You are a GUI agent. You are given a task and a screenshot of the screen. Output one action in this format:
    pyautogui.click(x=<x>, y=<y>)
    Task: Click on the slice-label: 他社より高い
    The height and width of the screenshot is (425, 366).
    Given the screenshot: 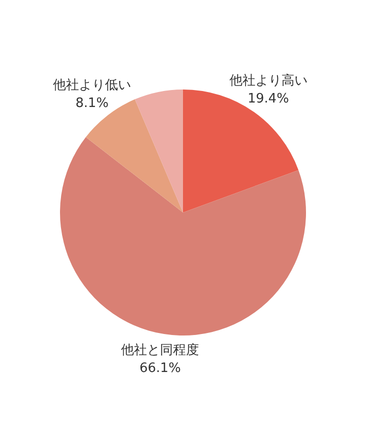 What is the action you would take?
    pyautogui.click(x=268, y=80)
    